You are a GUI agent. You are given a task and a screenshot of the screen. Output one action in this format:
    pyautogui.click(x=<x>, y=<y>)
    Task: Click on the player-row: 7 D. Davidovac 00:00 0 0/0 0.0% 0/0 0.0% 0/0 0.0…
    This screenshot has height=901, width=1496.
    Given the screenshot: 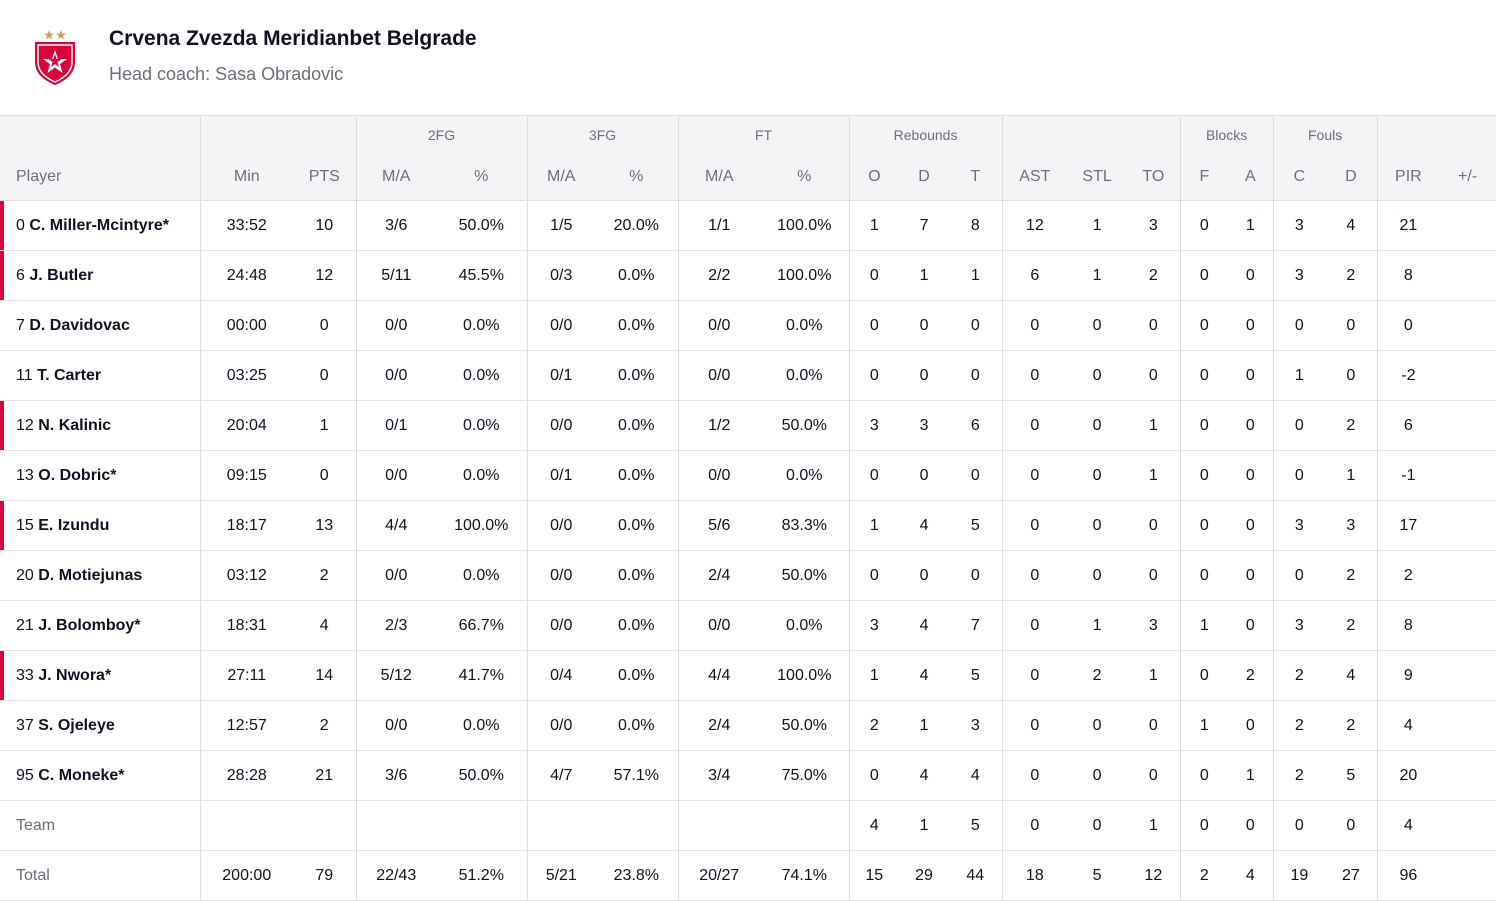 What is the action you would take?
    pyautogui.click(x=748, y=325)
    